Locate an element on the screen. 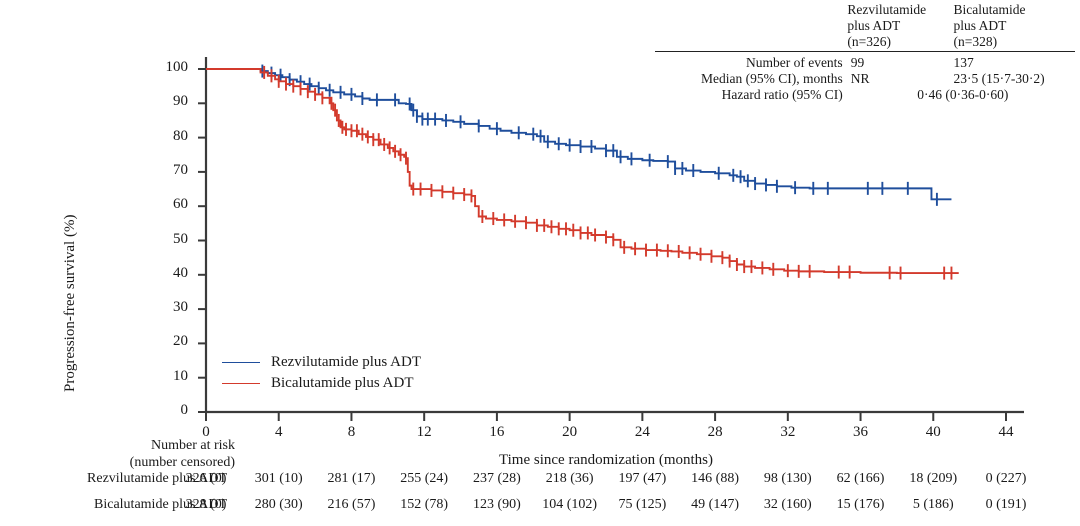 The width and height of the screenshot is (1080, 526). stats-col-a-line3: (n=326) is located at coordinates (869, 41).